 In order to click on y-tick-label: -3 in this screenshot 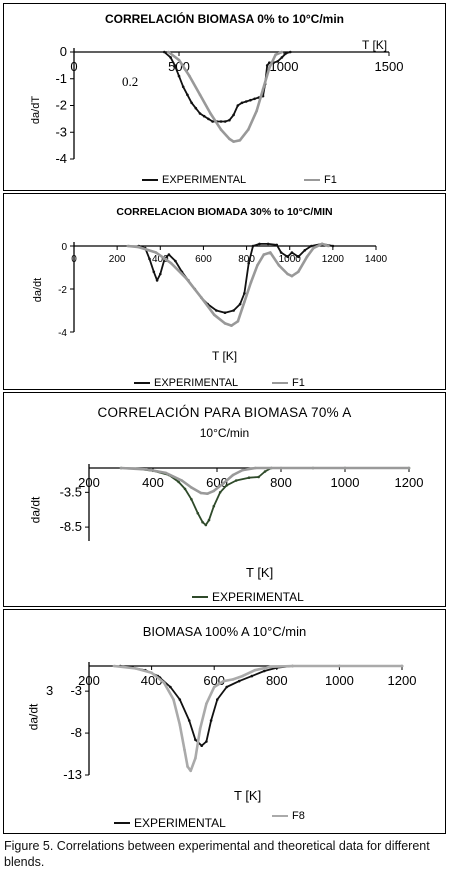, I will do `click(61, 131)`.